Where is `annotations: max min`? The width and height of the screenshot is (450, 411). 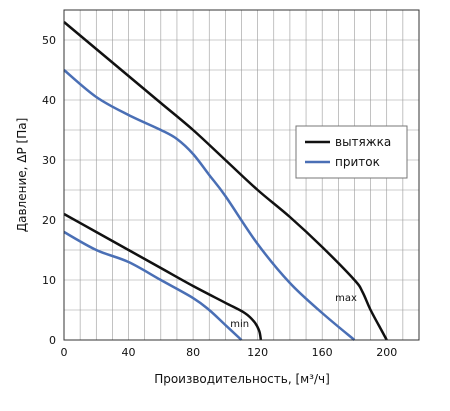
annotations: max min is located at coordinates (293, 311).